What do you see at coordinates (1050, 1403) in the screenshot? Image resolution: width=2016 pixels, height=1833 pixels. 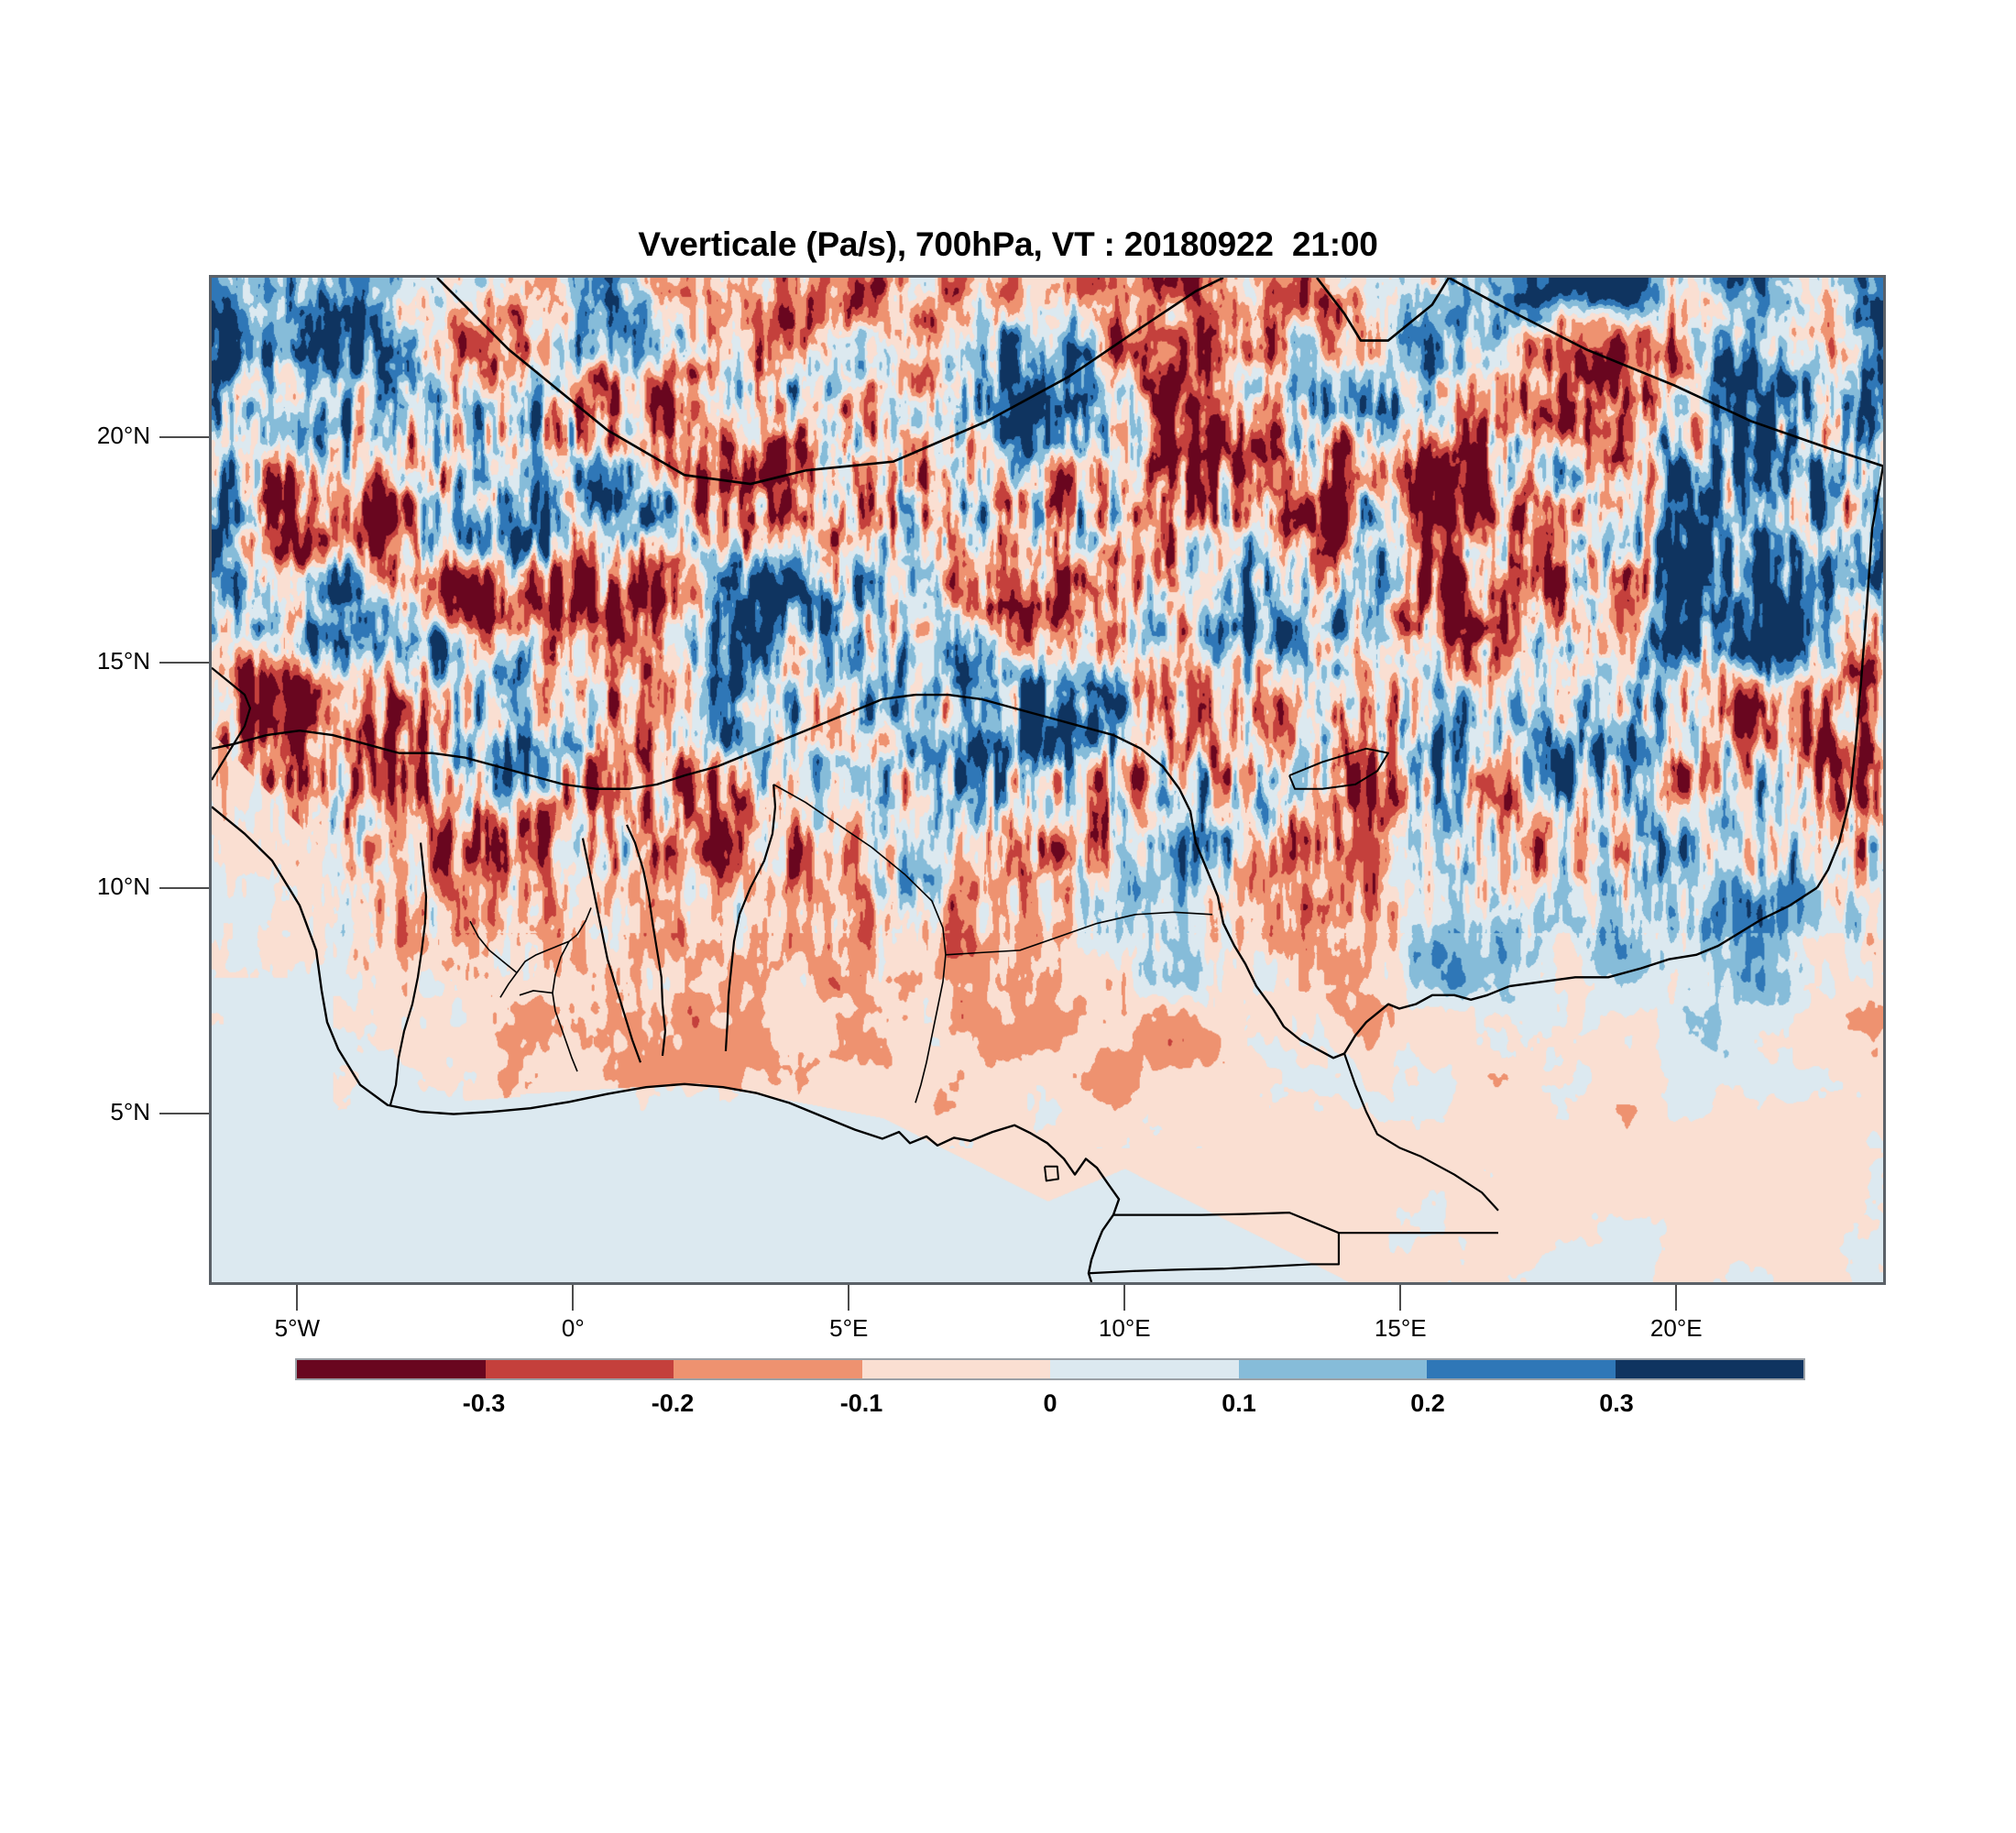 I see `colorbar-tick-label: 0` at bounding box center [1050, 1403].